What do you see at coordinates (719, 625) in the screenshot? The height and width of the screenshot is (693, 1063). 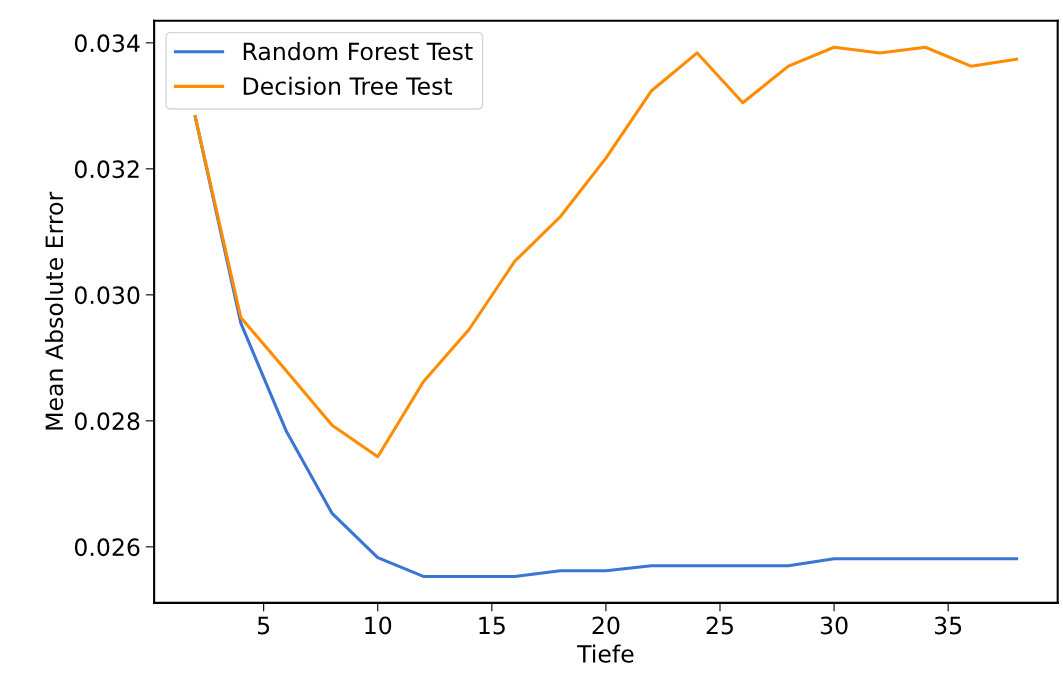 I see `x-tick-label: 25` at bounding box center [719, 625].